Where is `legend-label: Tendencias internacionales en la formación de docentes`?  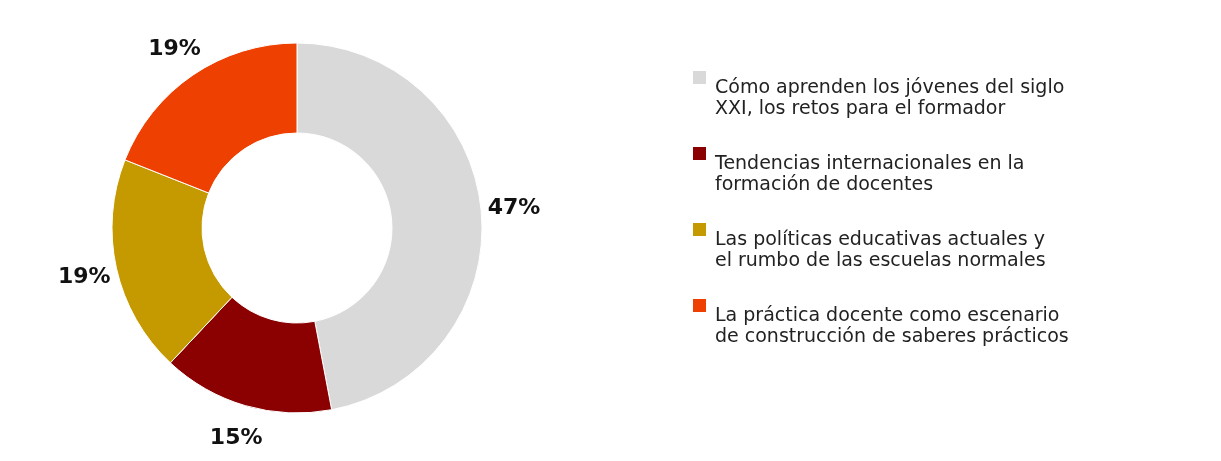 legend-label: Tendencias internacionales en la formación de docentes is located at coordinates (869, 172).